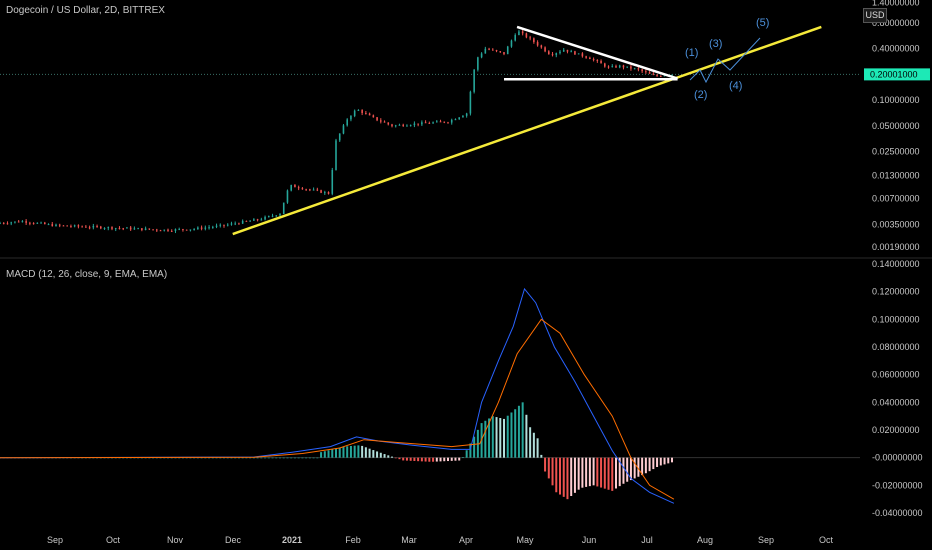 The height and width of the screenshot is (550, 932). I want to click on x-tick-label: 2021, so click(292, 540).